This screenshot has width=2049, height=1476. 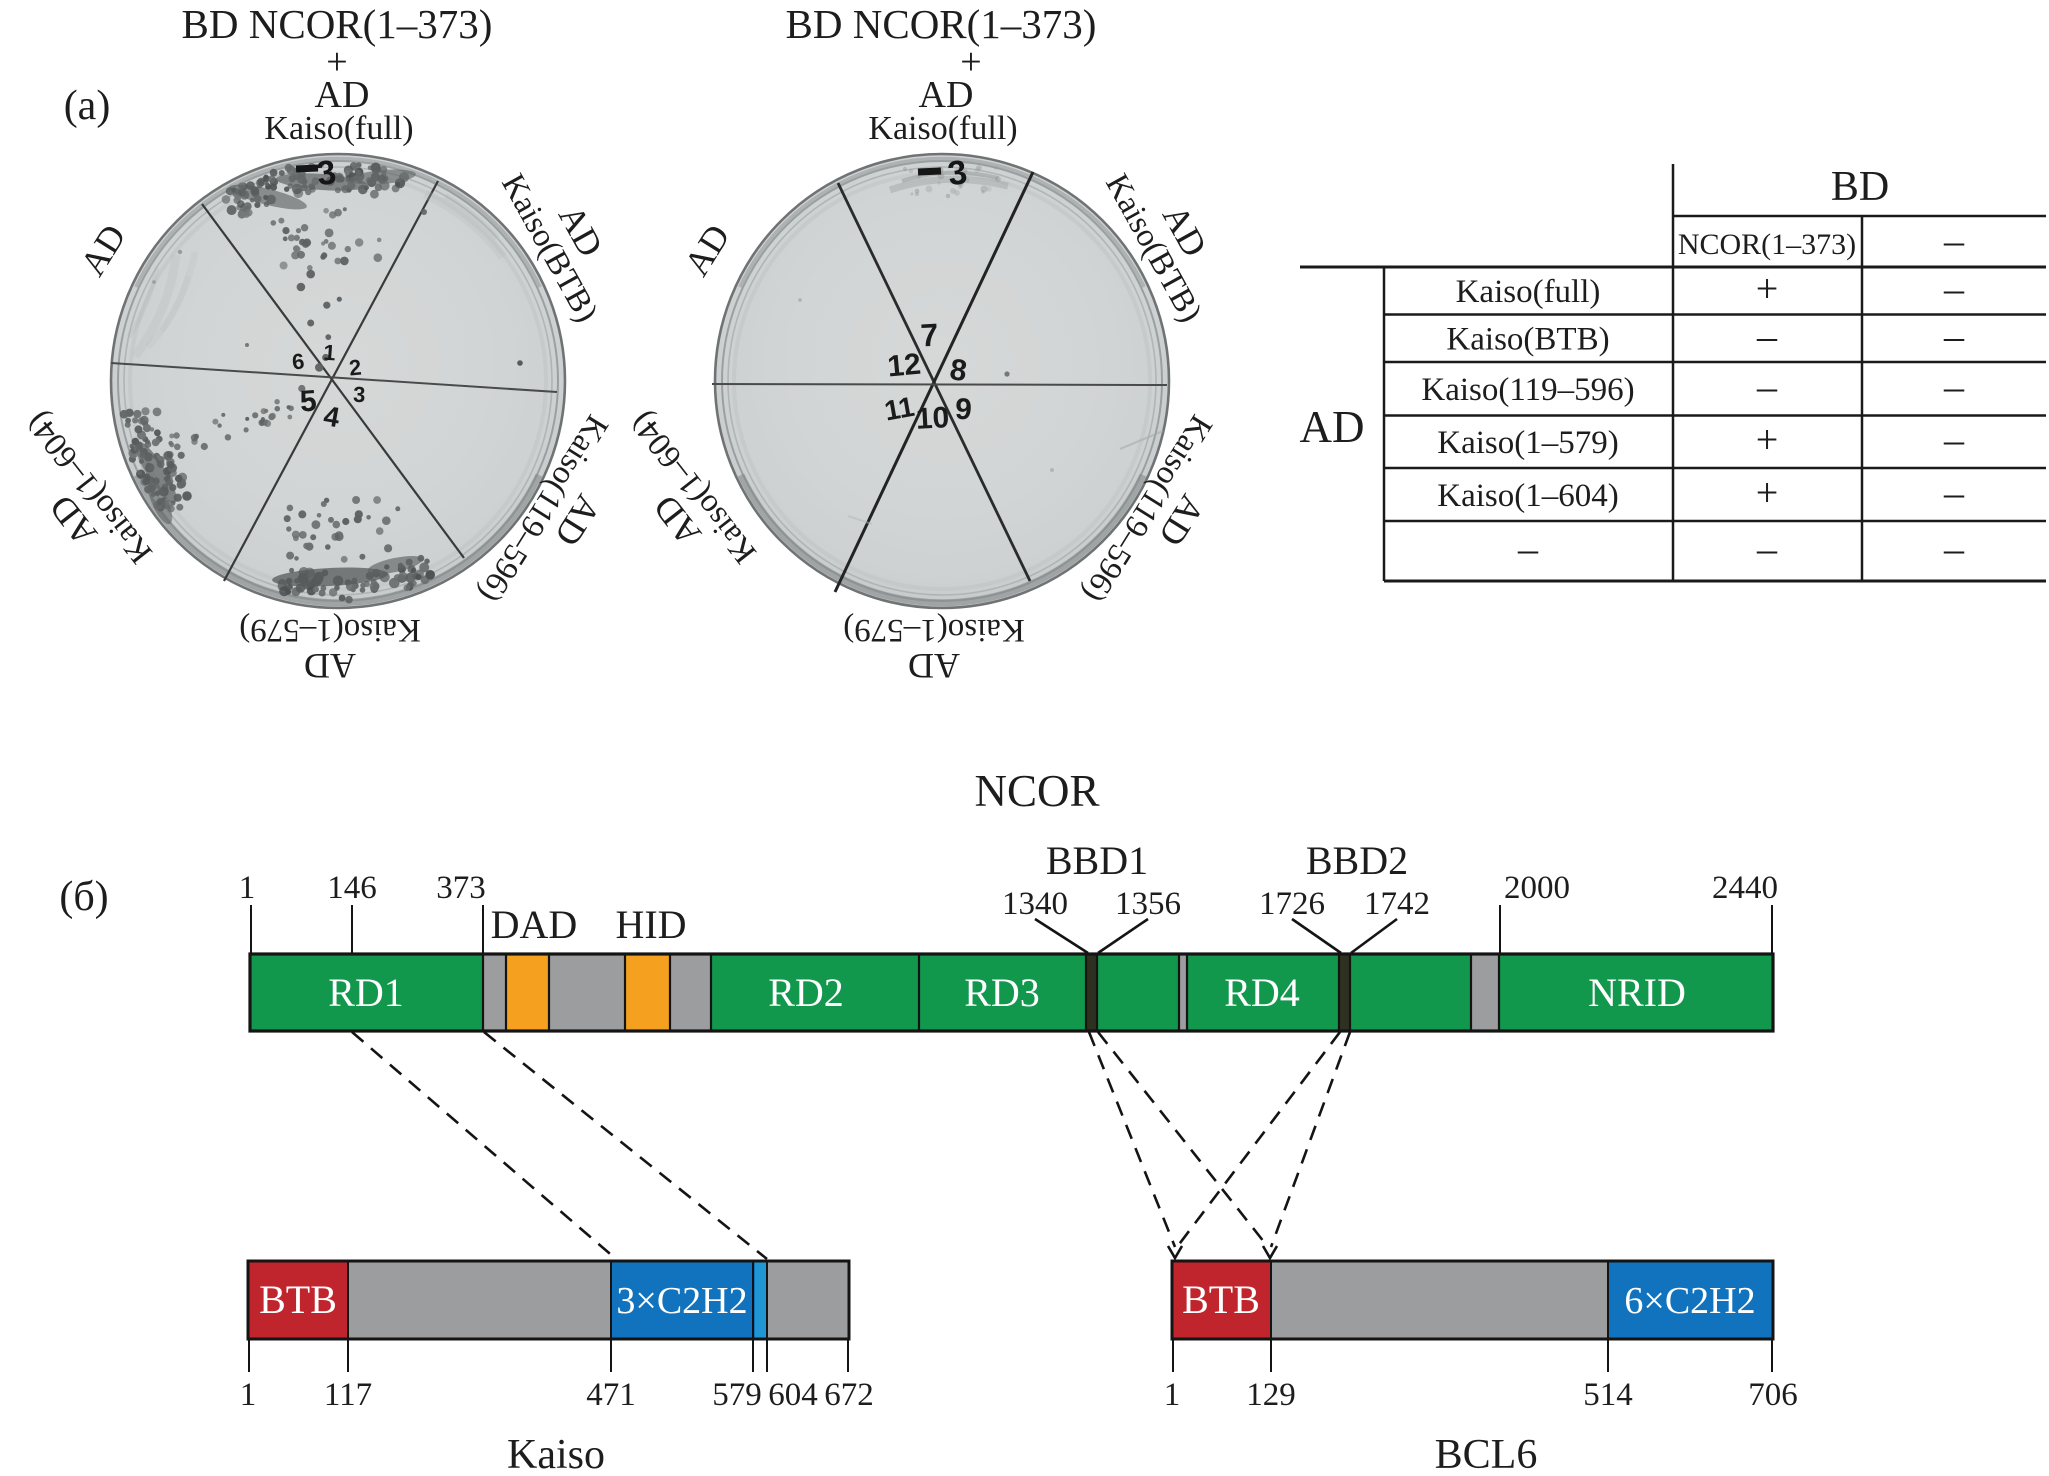 I want to click on svg-text: 1726, so click(x=1292, y=904).